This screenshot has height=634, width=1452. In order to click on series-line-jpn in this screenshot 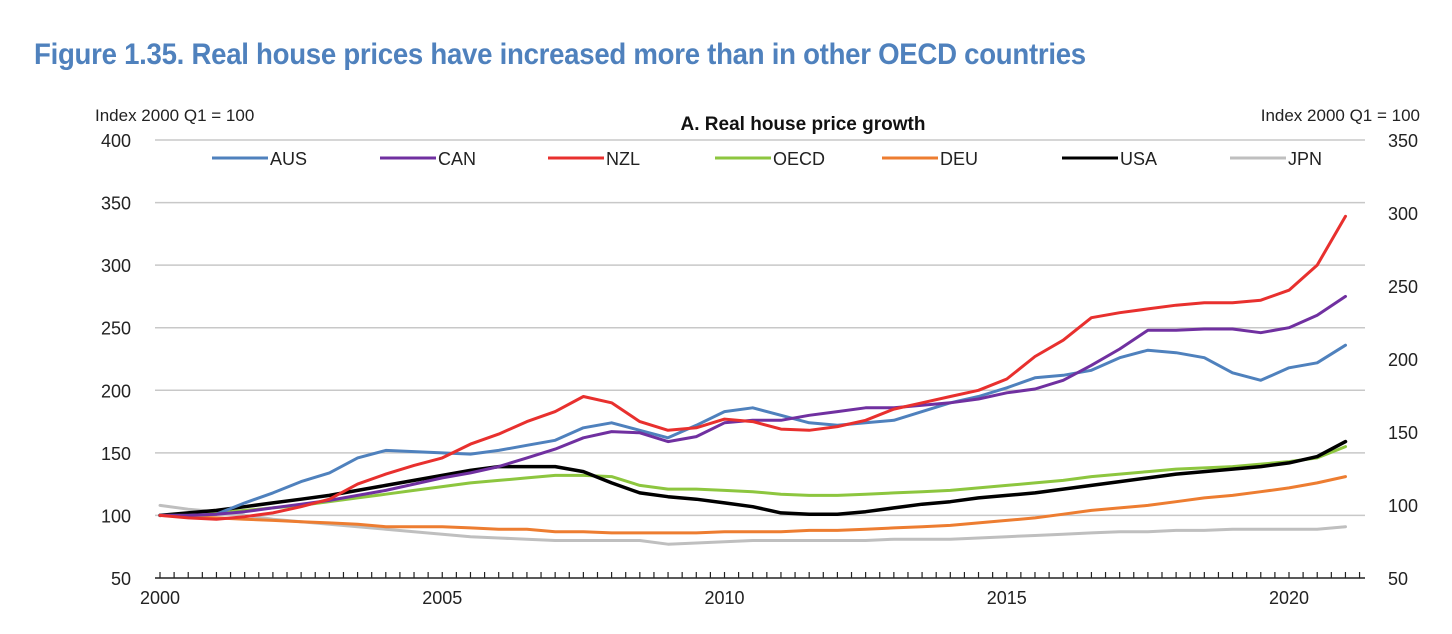, I will do `click(752, 524)`.